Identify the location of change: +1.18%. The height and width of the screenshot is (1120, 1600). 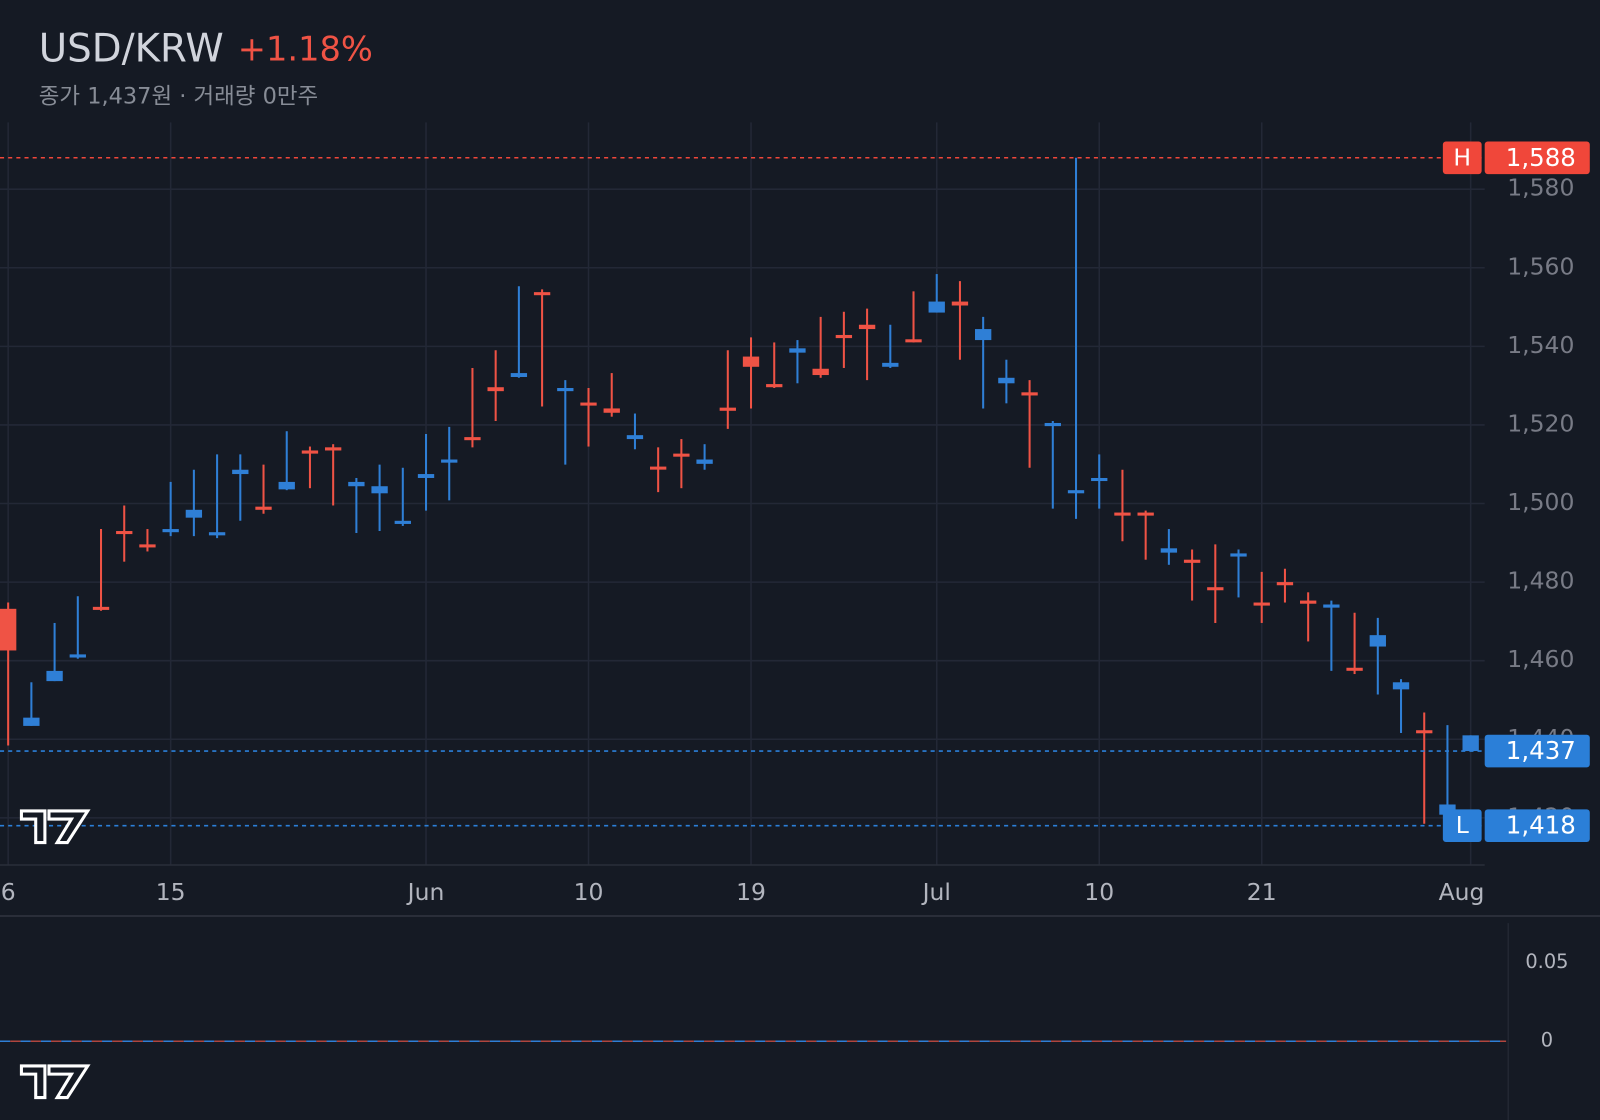
(305, 49).